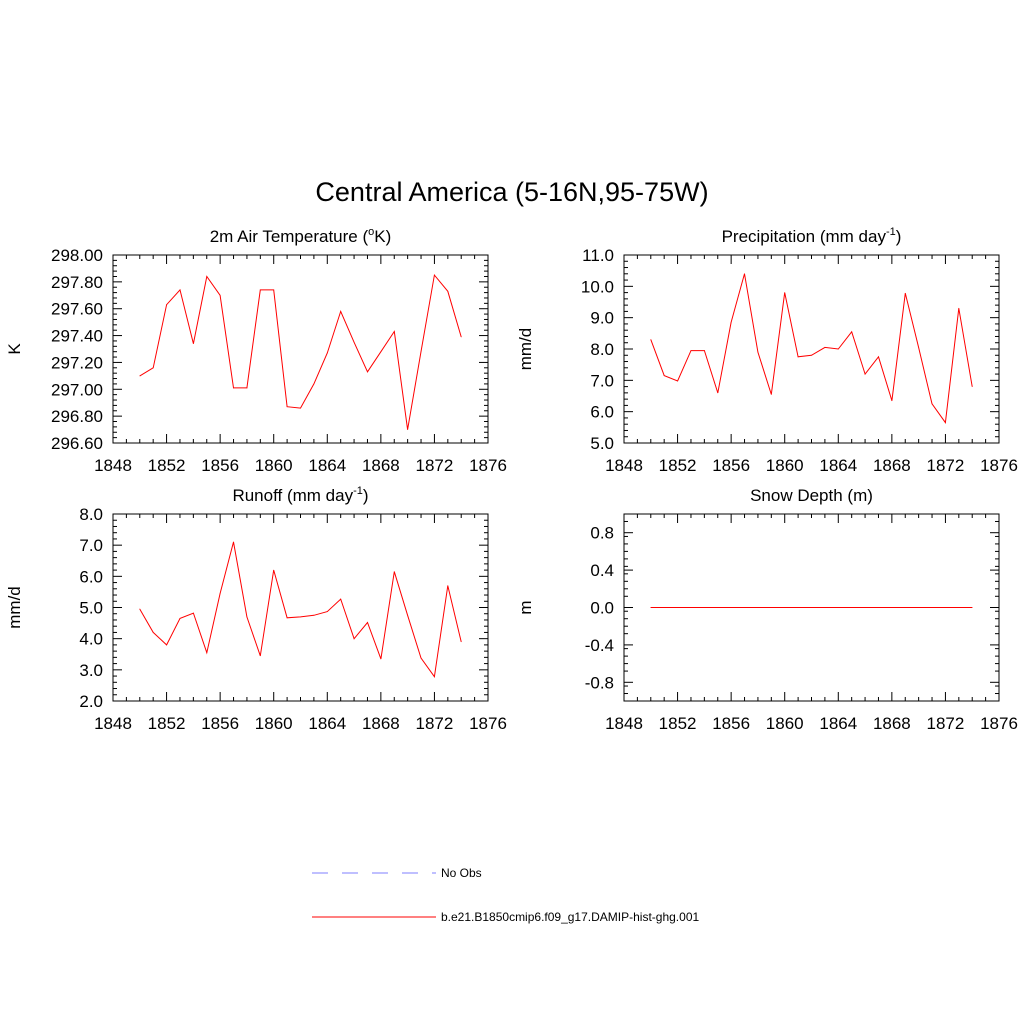 The width and height of the screenshot is (1024, 1024). Describe the element at coordinates (891, 232) in the screenshot. I see `panel-title-superscript: -1` at that location.